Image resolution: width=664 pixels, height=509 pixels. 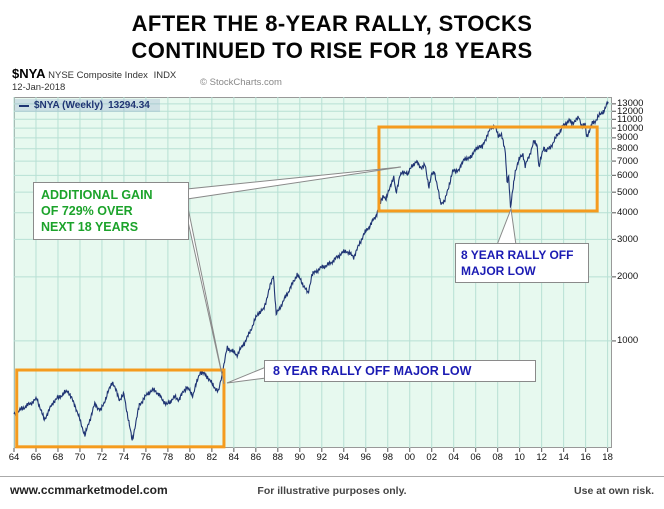 What do you see at coordinates (322, 457) in the screenshot?
I see `x-tick-label: 92` at bounding box center [322, 457].